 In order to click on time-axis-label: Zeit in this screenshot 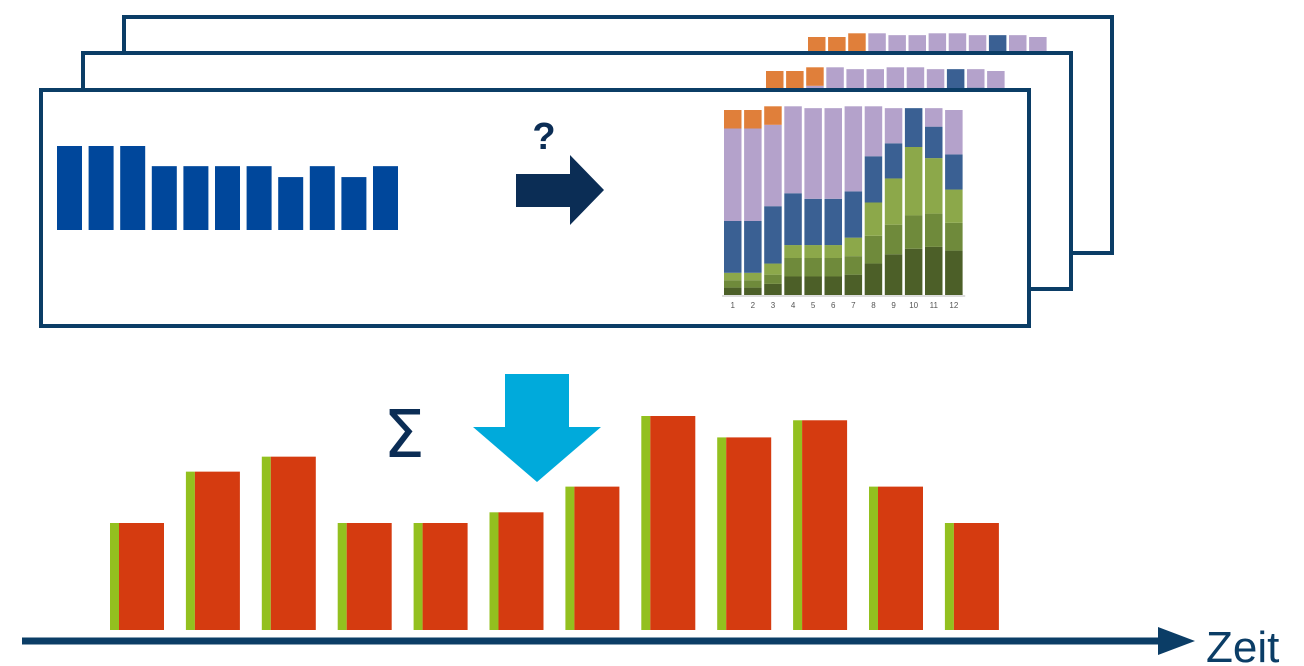, I will do `click(1242, 644)`.